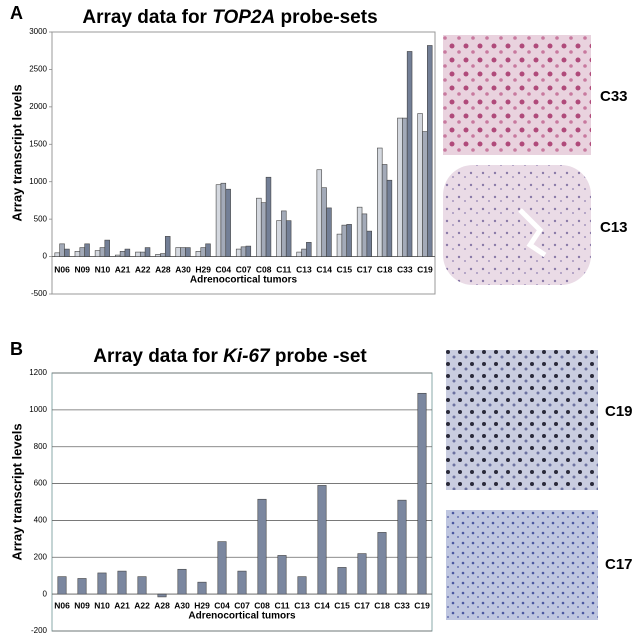 The image size is (640, 635). I want to click on chart-title: Array data for Ki-67 probe -set, so click(230, 356).